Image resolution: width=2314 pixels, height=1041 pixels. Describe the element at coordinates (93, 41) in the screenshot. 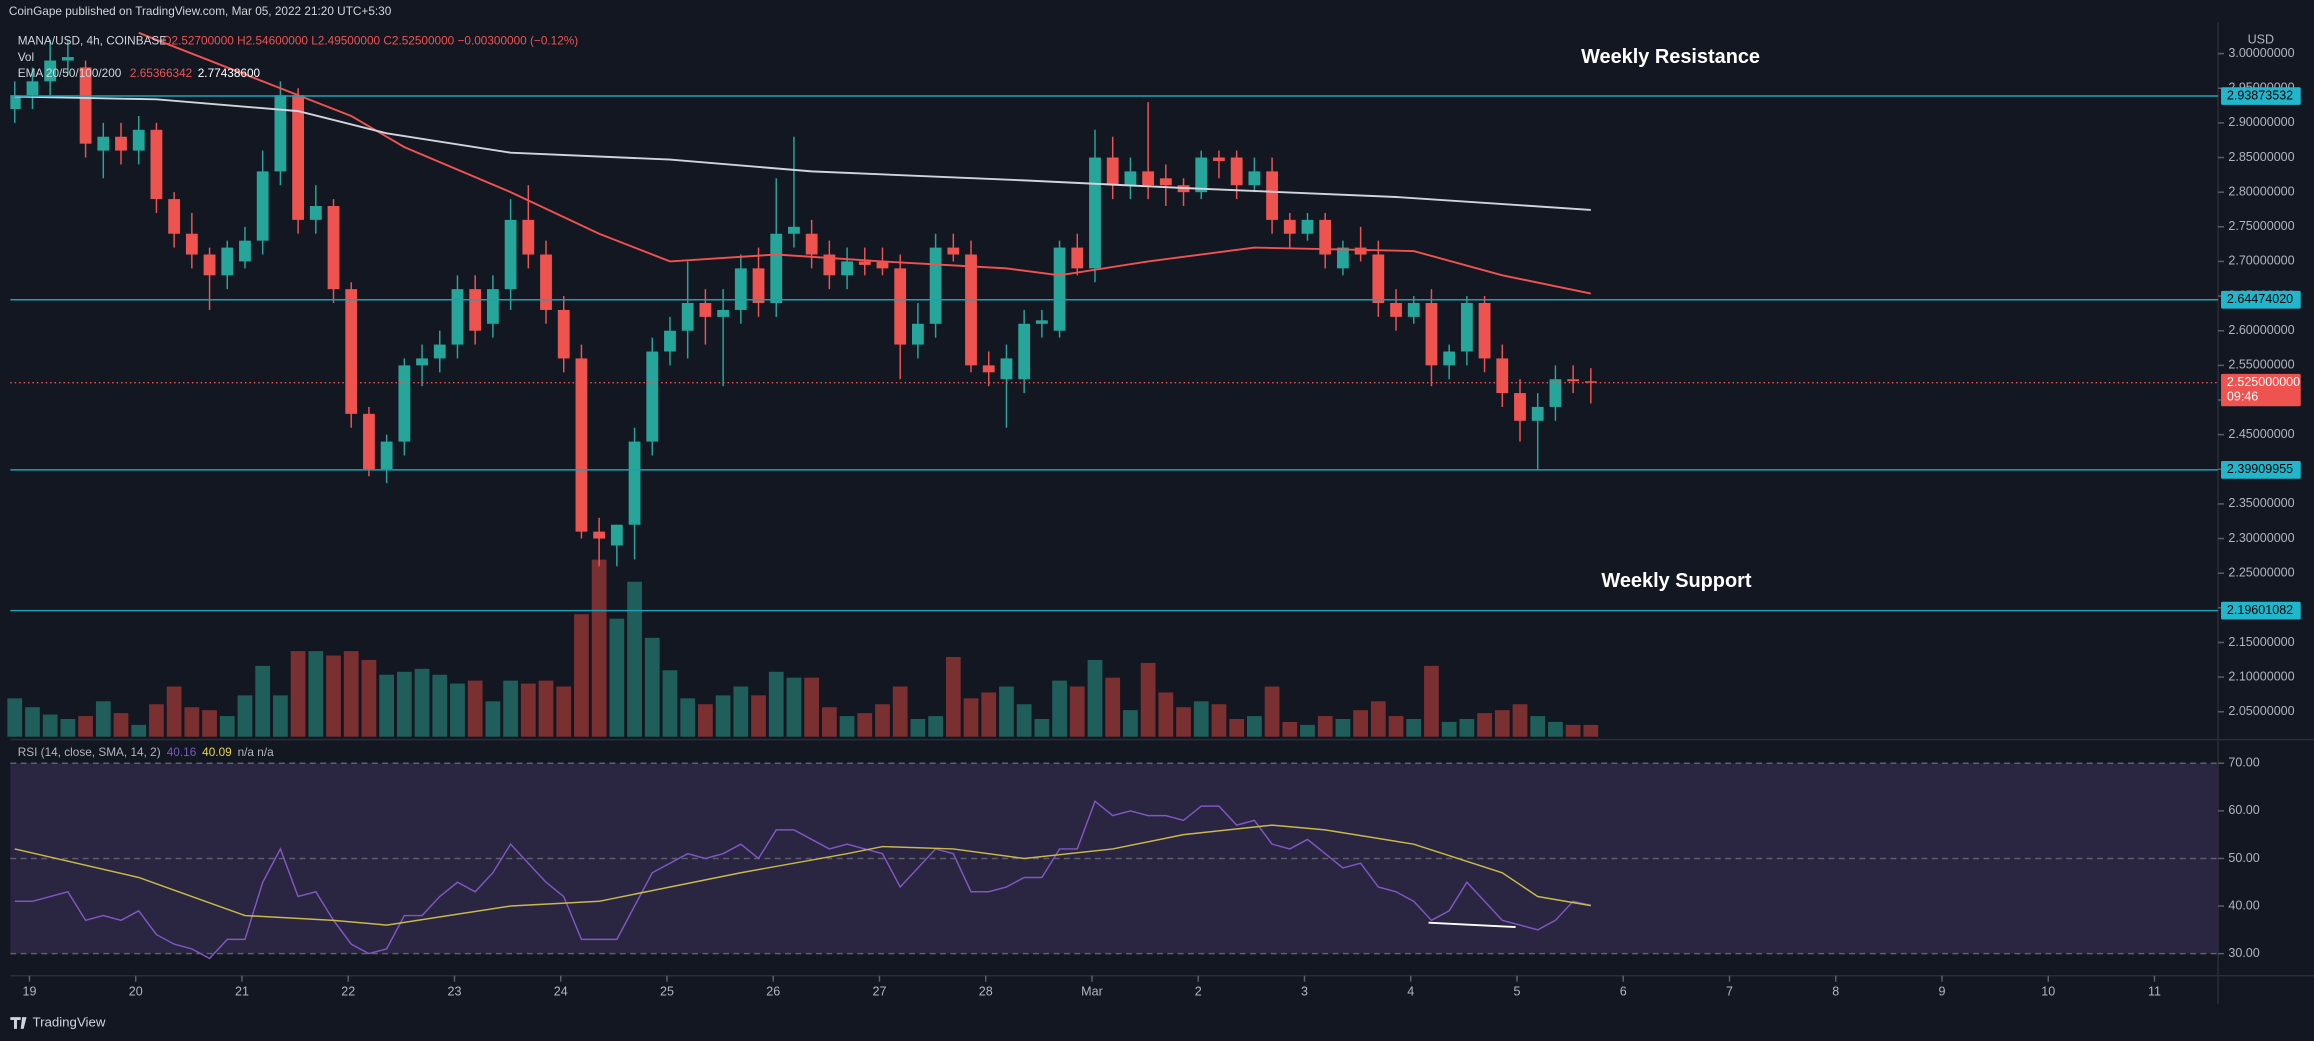

I see `symbol: MANA/USD, 4h, COINBASE` at that location.